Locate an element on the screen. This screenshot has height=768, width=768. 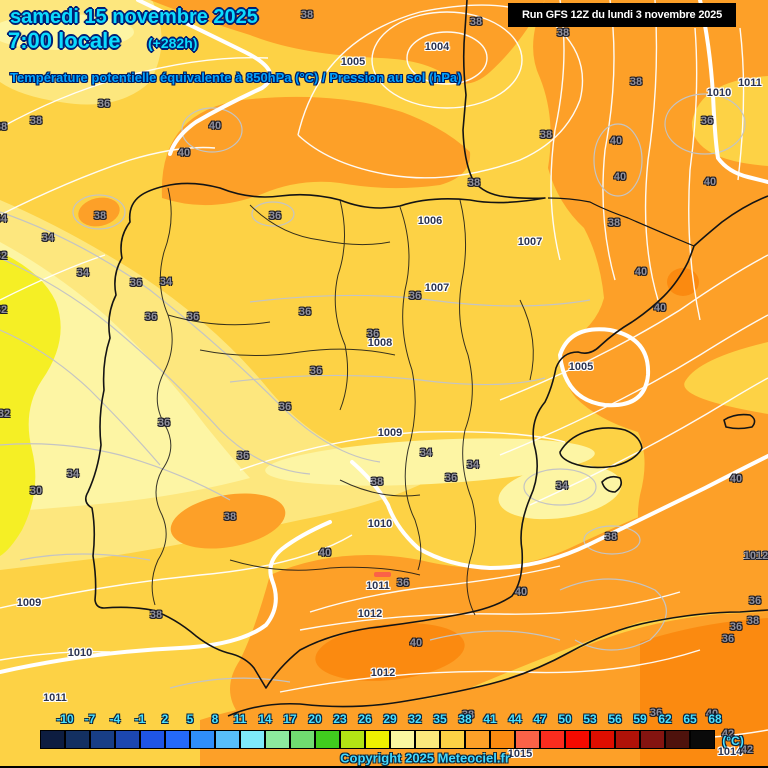
scale-value-label: 41 is located at coordinates (490, 719).